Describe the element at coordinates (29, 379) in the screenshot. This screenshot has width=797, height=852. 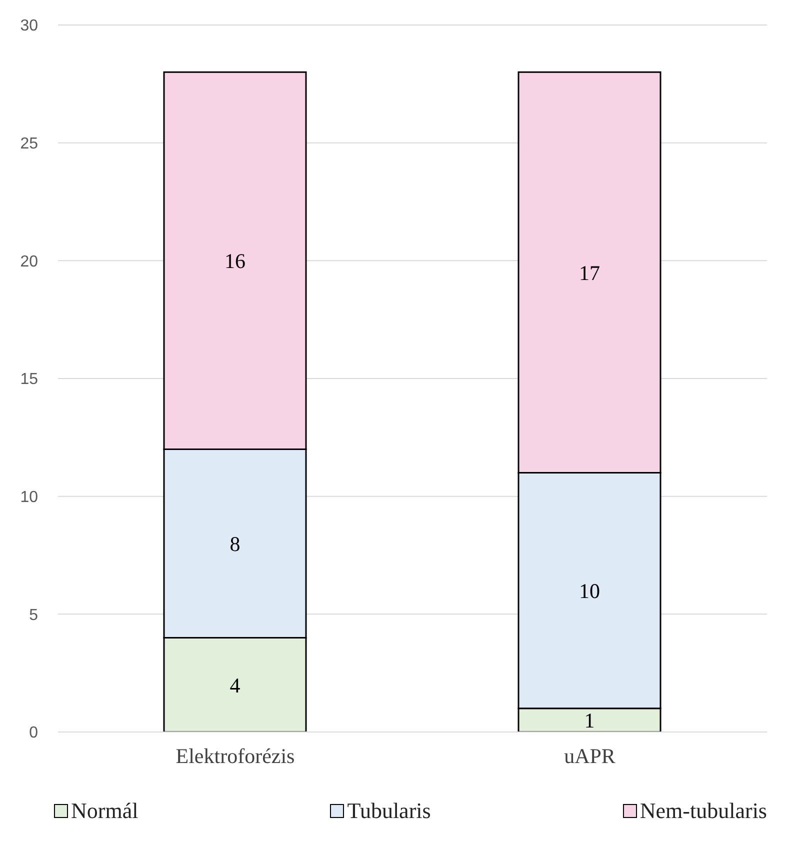
I see `y-tick-label: 15` at that location.